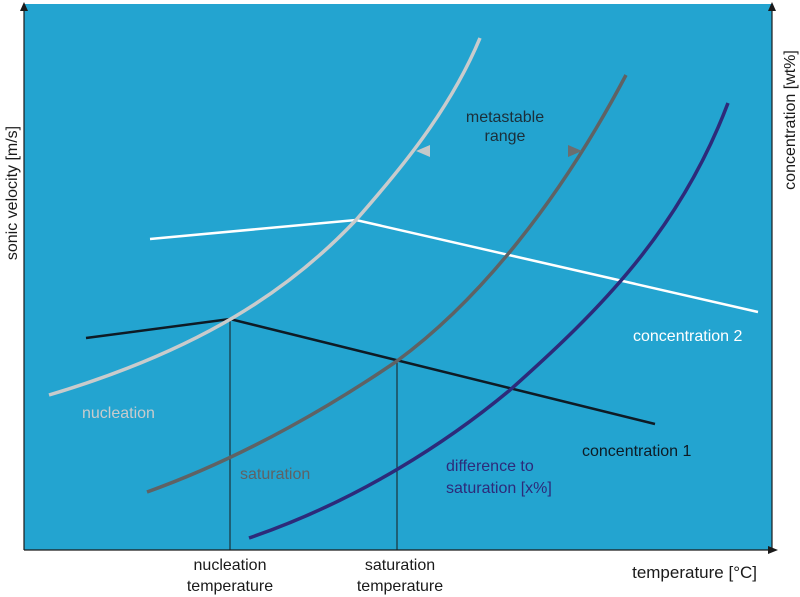  What do you see at coordinates (790, 120) in the screenshot?
I see `right-y-axis-label: concentration [wt%]` at bounding box center [790, 120].